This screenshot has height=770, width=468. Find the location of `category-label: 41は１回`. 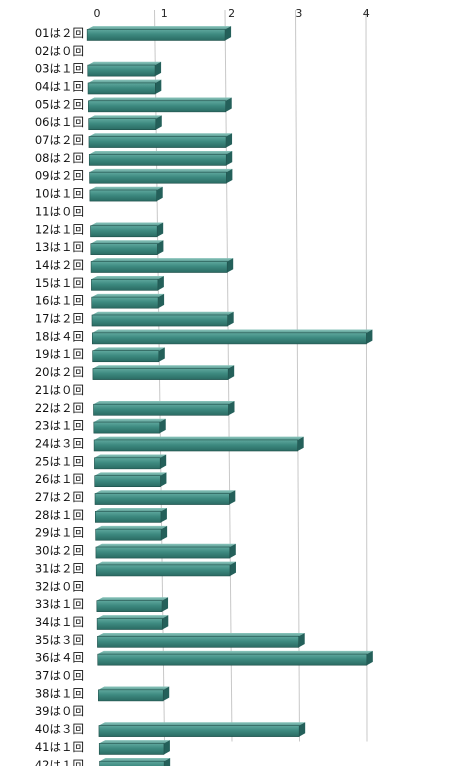

category-label: 41は１回 is located at coordinates (59, 747).